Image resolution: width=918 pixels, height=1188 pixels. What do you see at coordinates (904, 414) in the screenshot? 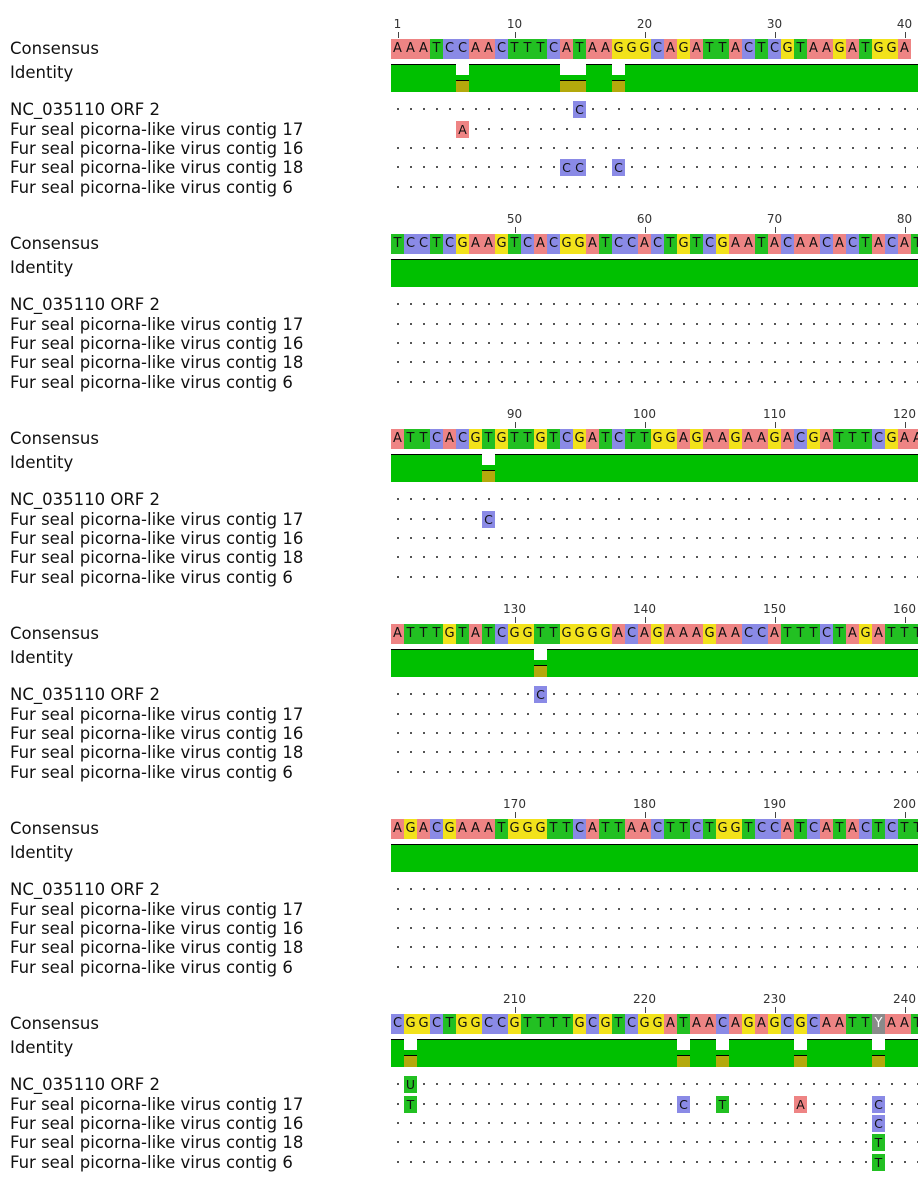
I see `ruler-tick-label: 120` at bounding box center [904, 414].